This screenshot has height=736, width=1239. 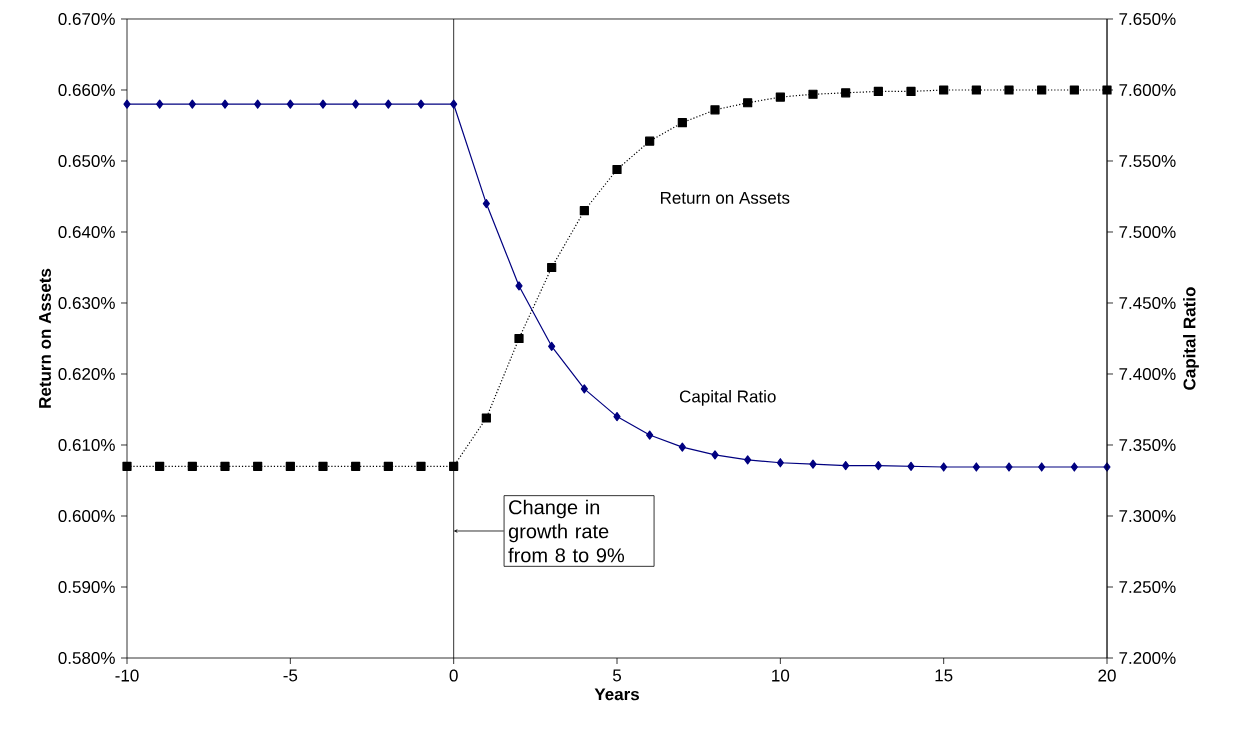 What do you see at coordinates (727, 398) in the screenshot?
I see `annotation: Capital Ratio` at bounding box center [727, 398].